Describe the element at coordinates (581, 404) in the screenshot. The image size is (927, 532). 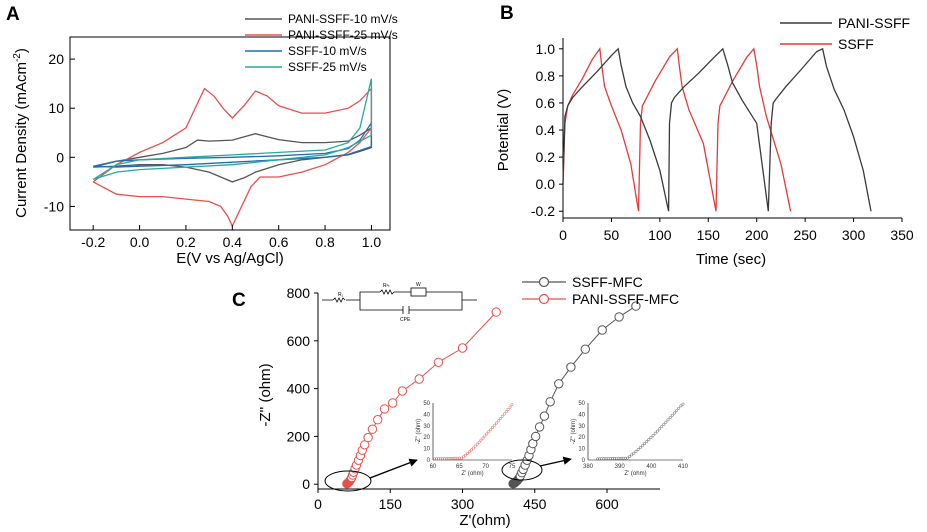
I see `inset-ytick-label: 50` at that location.